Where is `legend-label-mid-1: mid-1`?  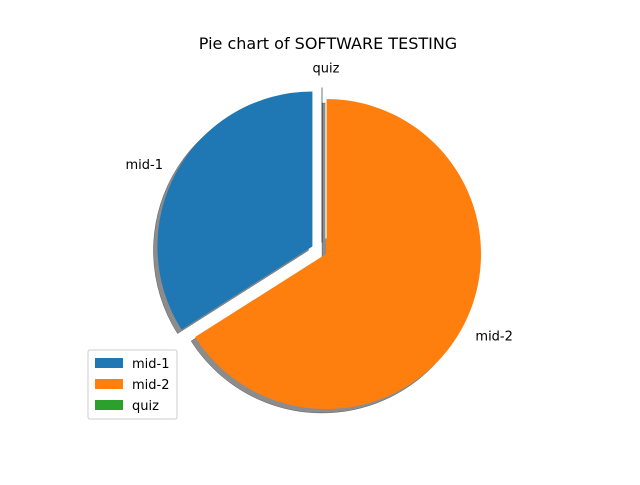
legend-label-mid-1: mid-1 is located at coordinates (151, 364).